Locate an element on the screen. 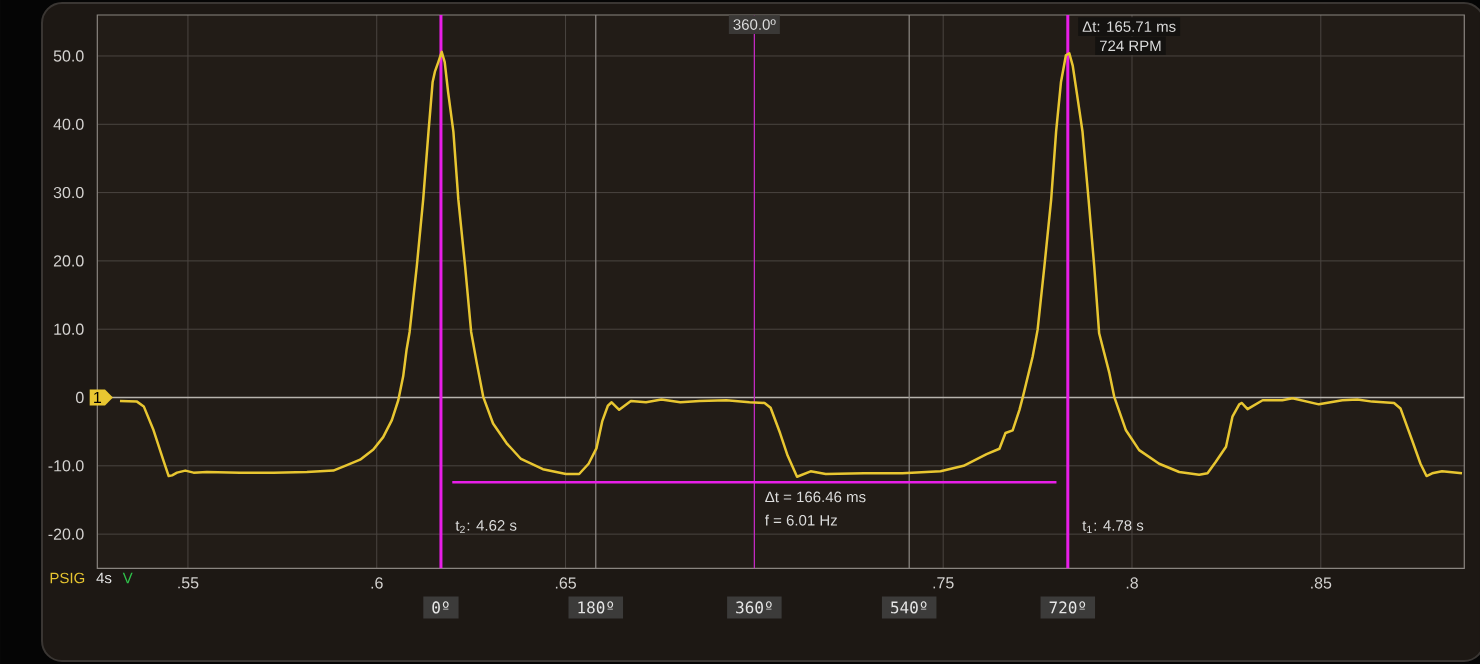  y-tick-label: -20.0 is located at coordinates (66, 534).